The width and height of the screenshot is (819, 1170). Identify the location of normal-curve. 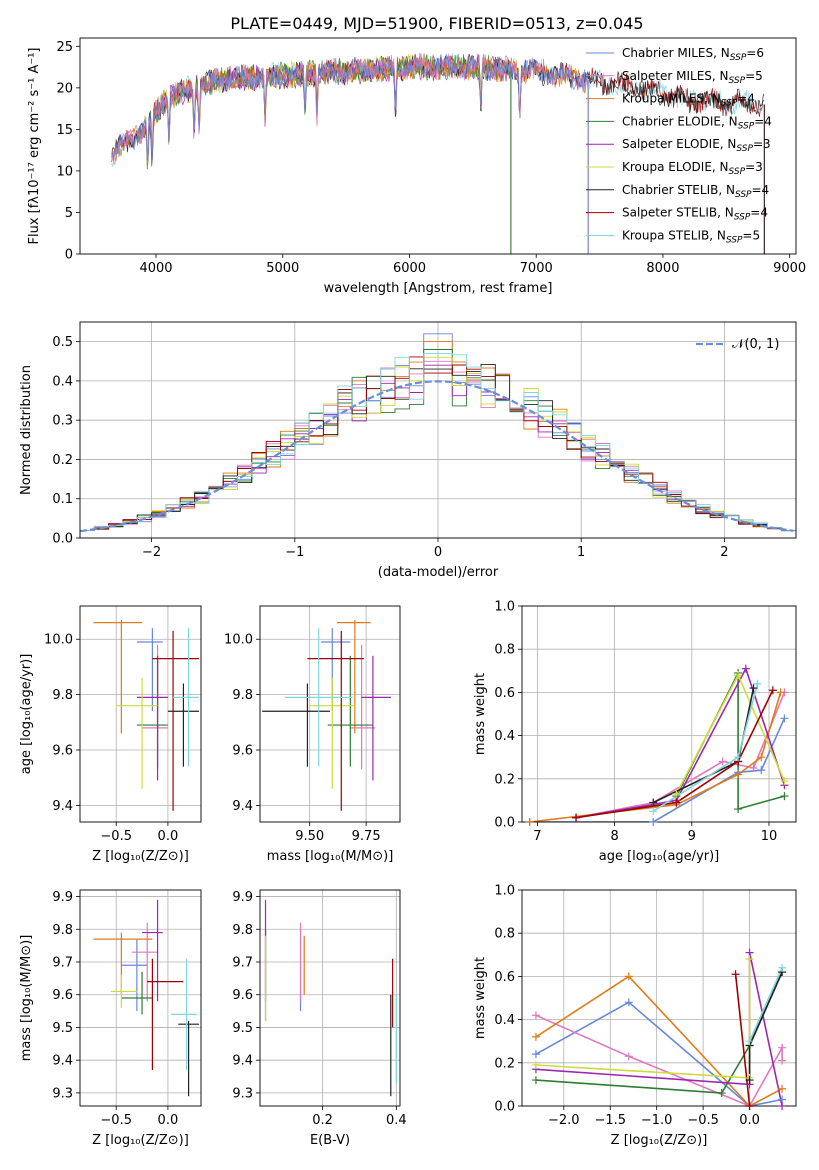
(437, 456).